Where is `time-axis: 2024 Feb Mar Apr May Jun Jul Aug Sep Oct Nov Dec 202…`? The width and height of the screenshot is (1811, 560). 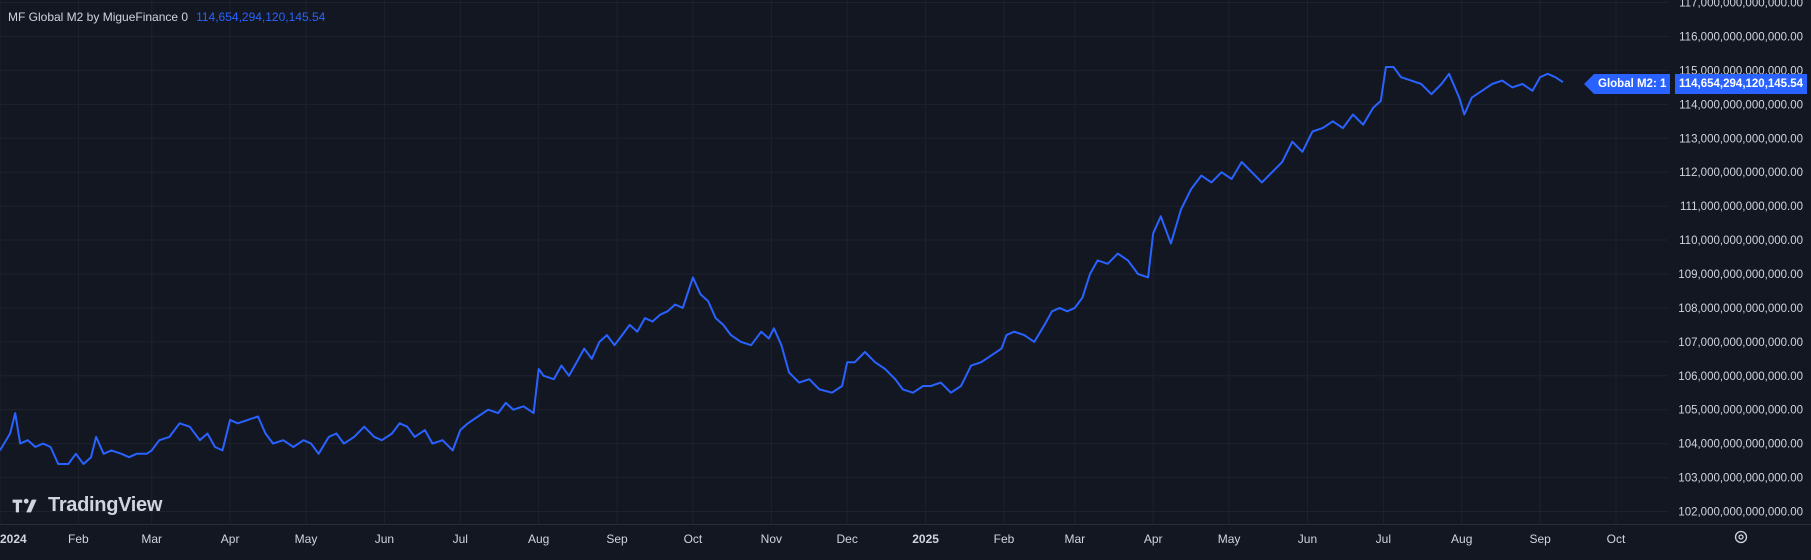 time-axis: 2024 Feb Mar Apr May Jun Jul Aug Sep Oct Nov Dec 202… is located at coordinates (905, 535).